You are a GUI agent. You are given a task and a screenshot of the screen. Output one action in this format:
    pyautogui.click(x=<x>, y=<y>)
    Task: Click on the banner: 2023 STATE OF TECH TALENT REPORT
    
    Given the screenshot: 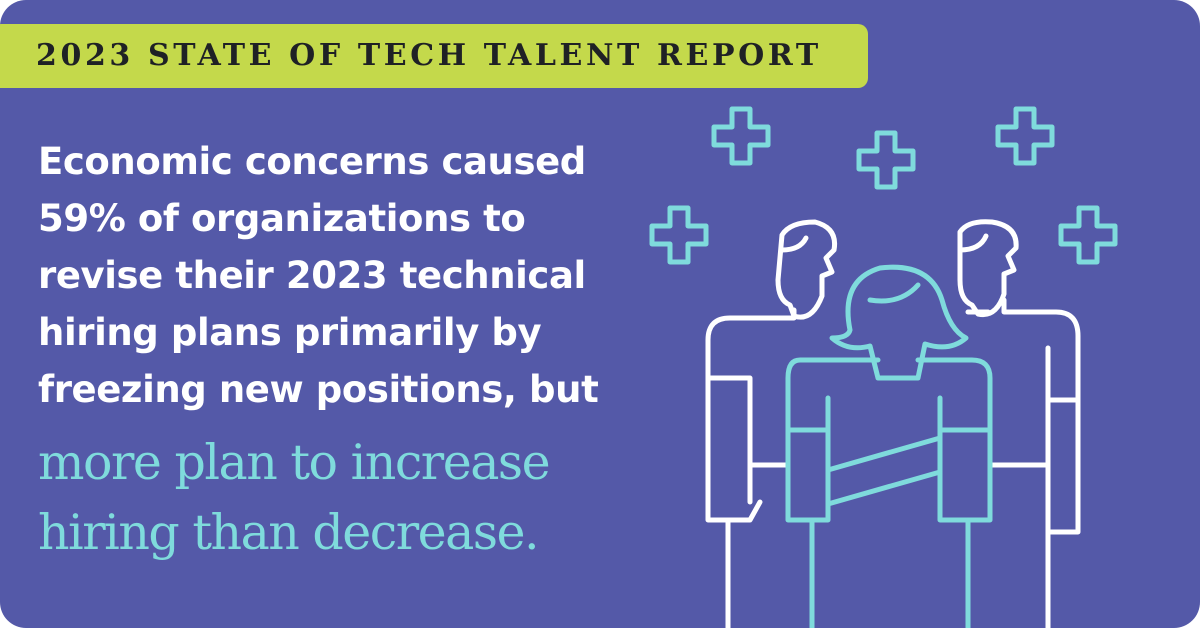 What is the action you would take?
    pyautogui.click(x=434, y=56)
    